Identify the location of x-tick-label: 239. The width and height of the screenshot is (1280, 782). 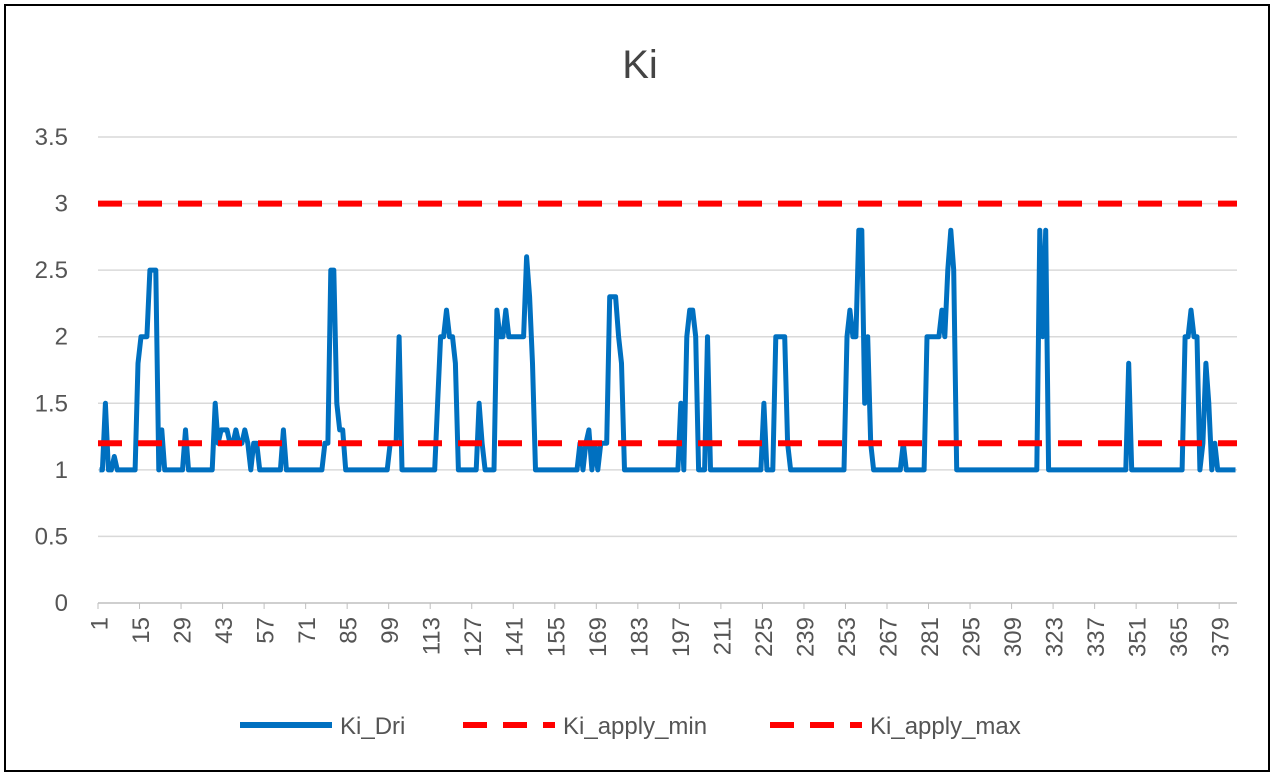
(805, 637).